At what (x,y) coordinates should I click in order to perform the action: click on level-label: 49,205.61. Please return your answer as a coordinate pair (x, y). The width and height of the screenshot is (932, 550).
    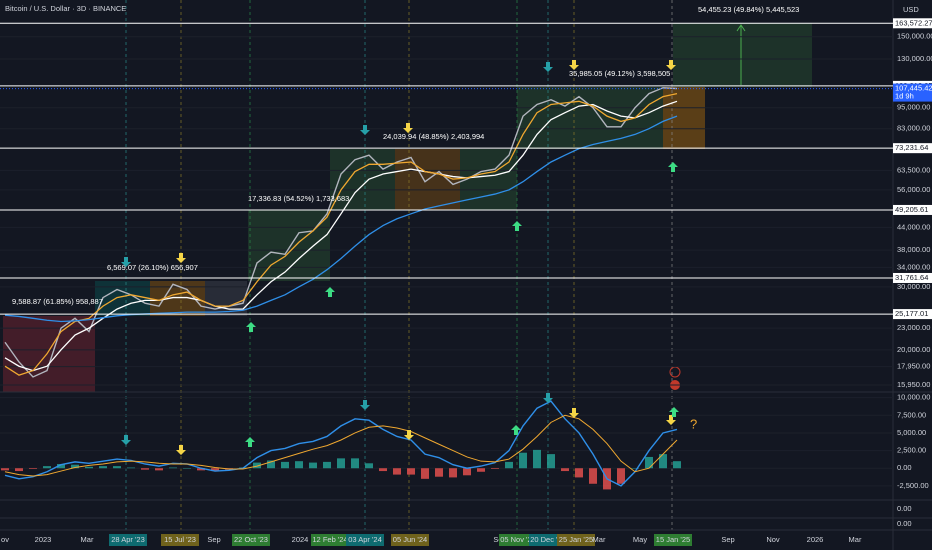
    Looking at the image, I should click on (911, 209).